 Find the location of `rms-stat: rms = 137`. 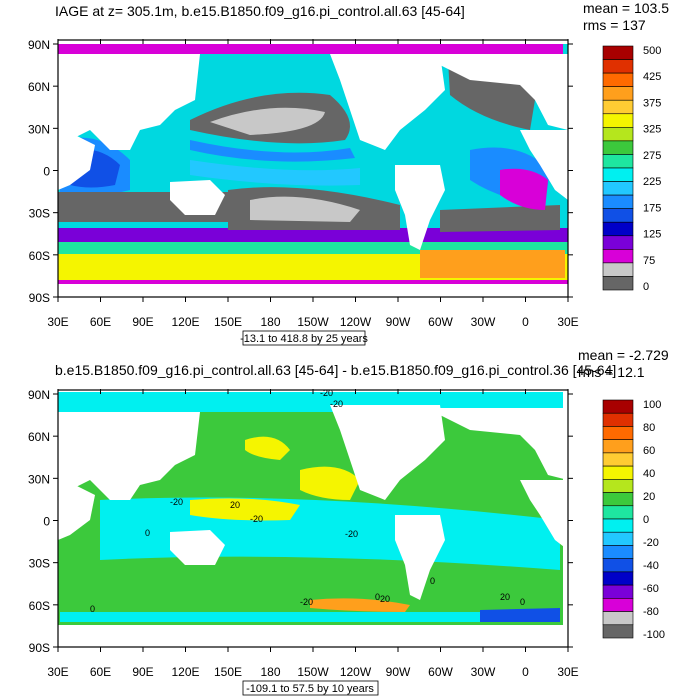

rms-stat: rms = 137 is located at coordinates (614, 25).